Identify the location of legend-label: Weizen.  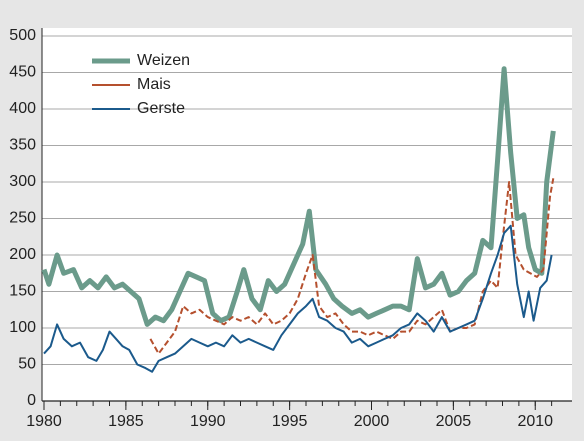
(163, 60).